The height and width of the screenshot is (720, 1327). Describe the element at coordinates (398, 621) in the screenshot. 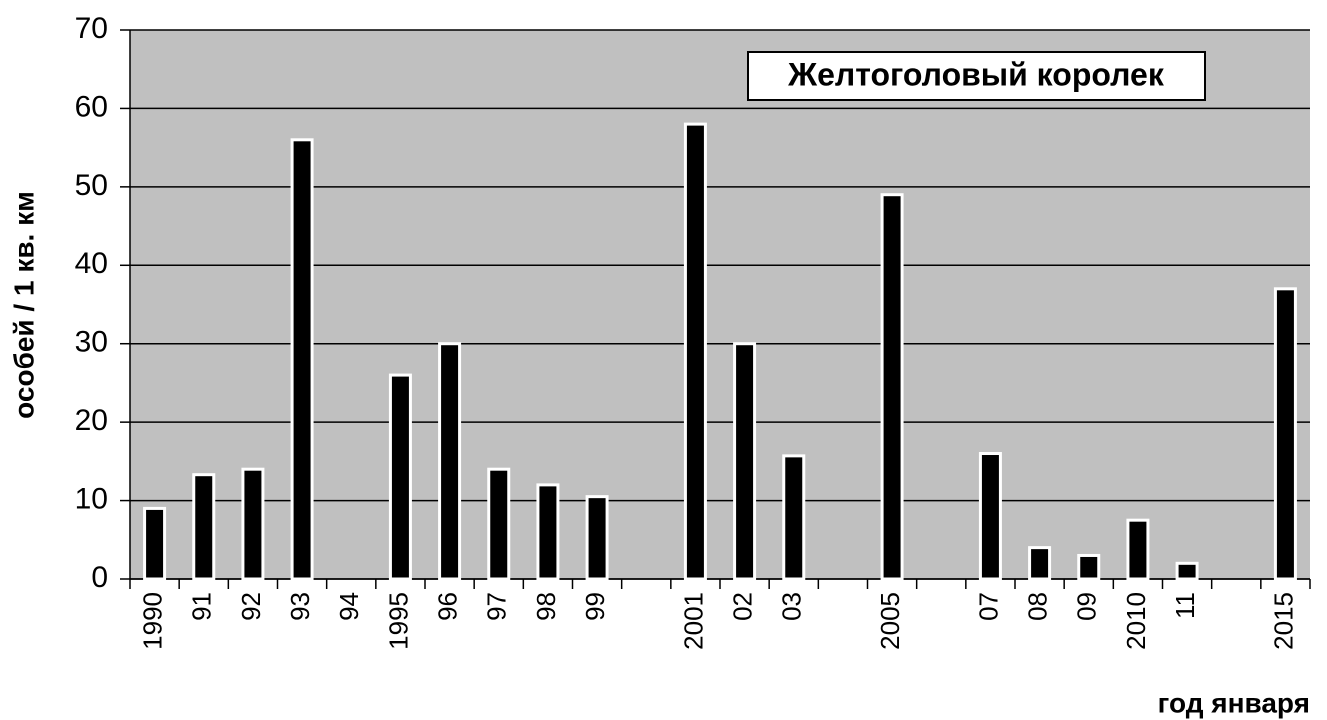

I see `x-tick-label: 1995` at that location.